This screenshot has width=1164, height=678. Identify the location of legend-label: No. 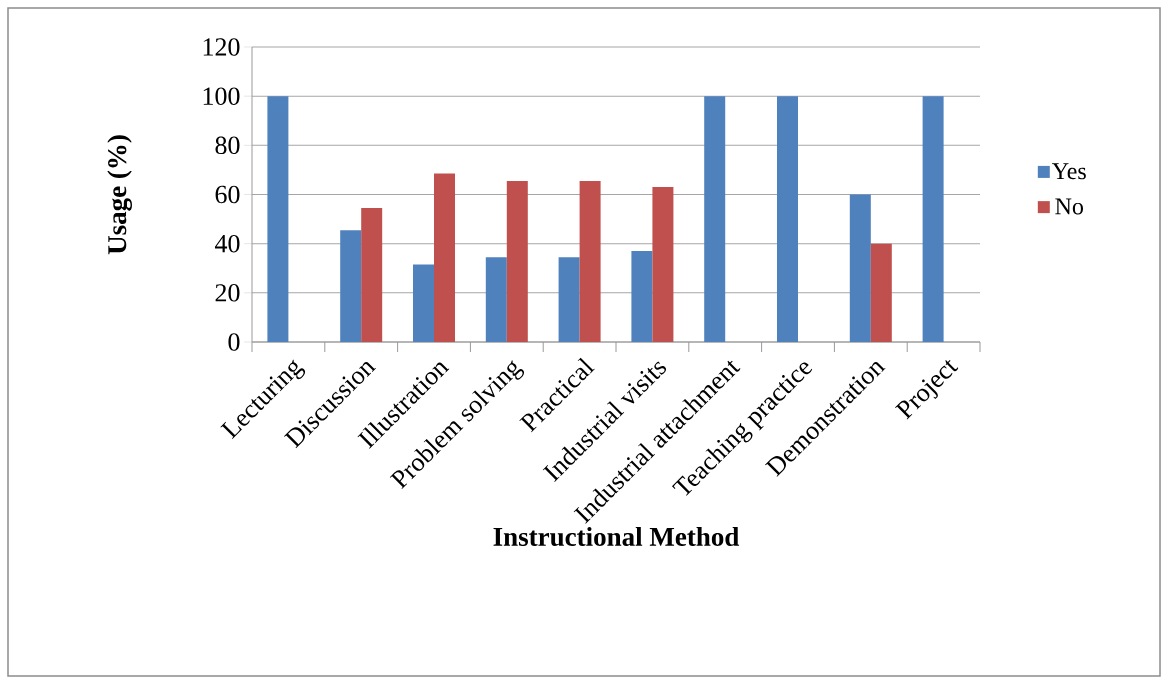
(1069, 206).